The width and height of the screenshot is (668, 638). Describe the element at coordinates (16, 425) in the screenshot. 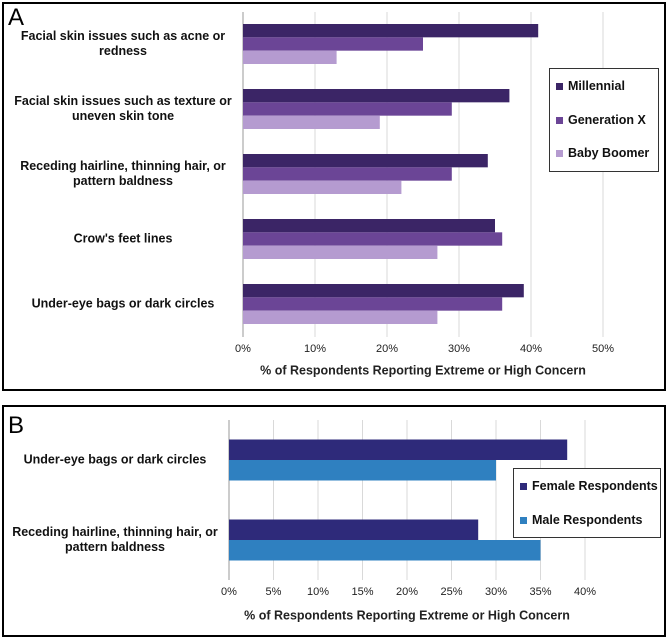

I see `panel-label: B` at that location.